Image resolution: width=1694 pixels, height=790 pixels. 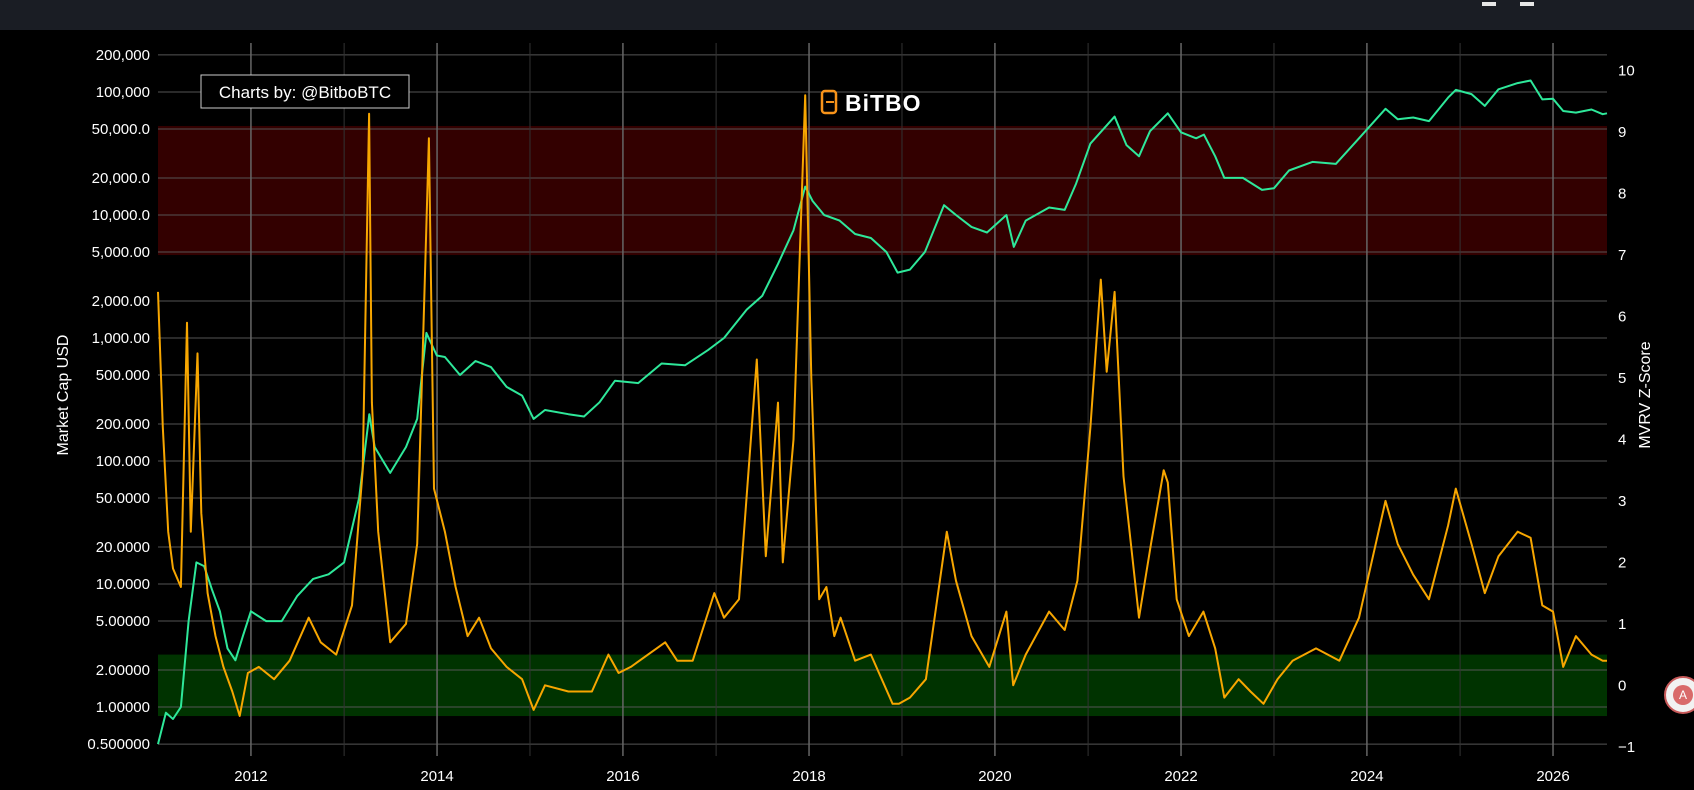 What do you see at coordinates (1645, 394) in the screenshot?
I see `y2-axis-title: MVRV Z-Score` at bounding box center [1645, 394].